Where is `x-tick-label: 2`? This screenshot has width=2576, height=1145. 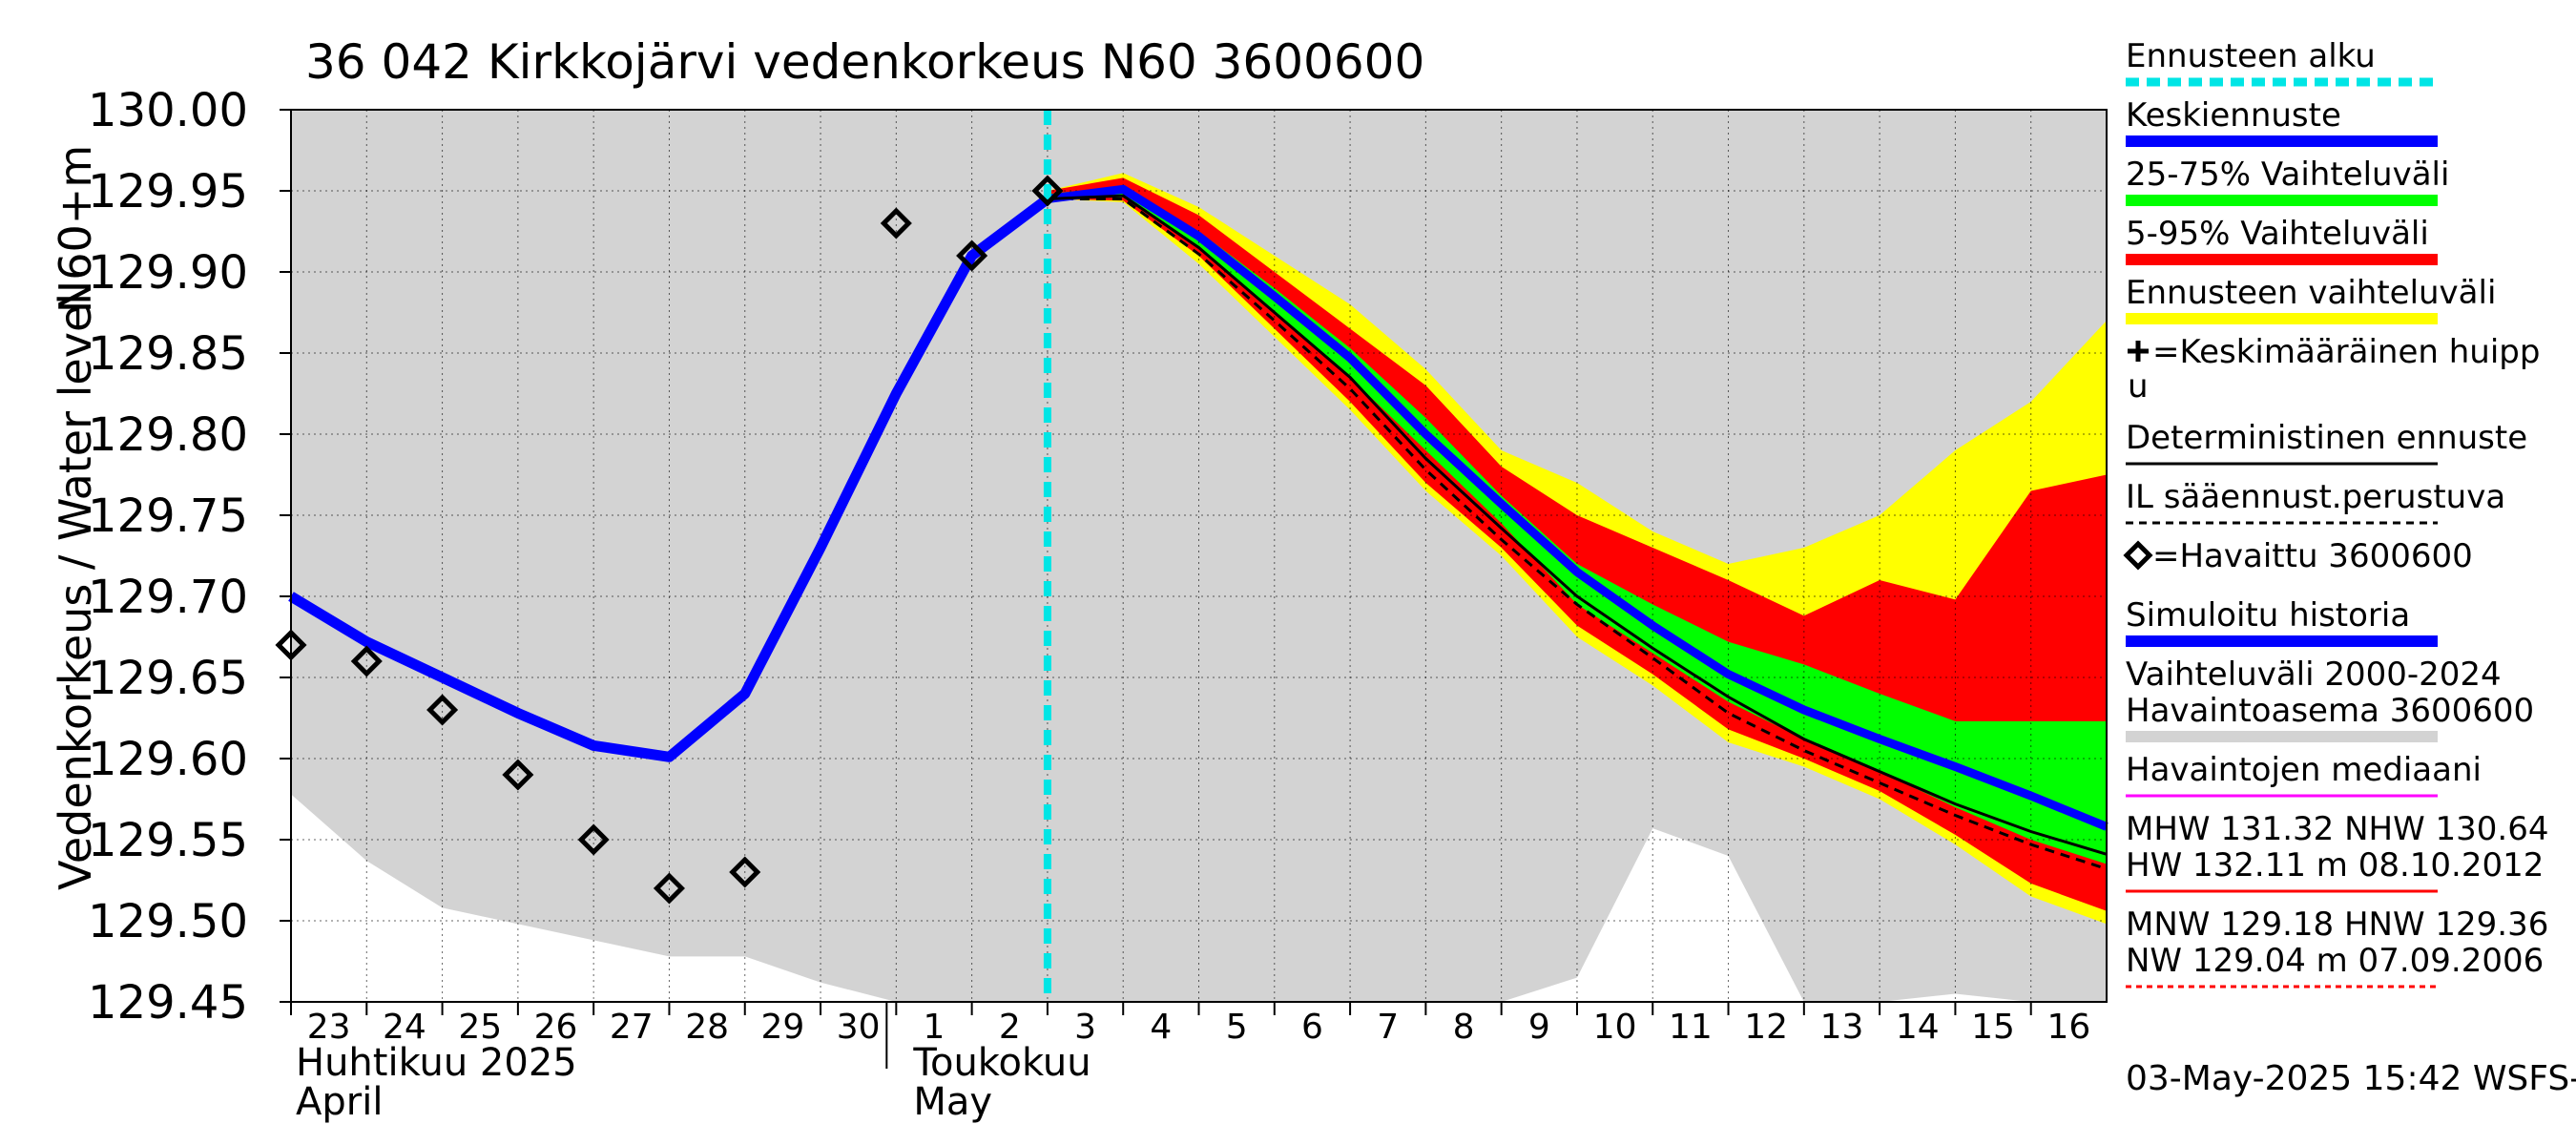
x-tick-label: 2 is located at coordinates (1010, 1027).